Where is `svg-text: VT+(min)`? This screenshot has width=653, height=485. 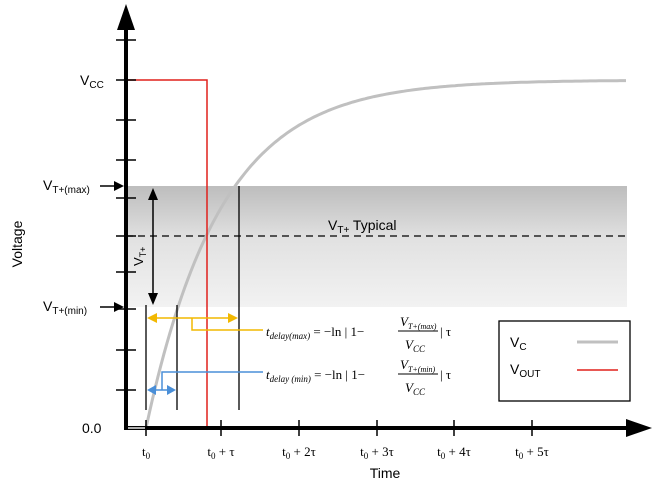 svg-text: VT+(min) is located at coordinates (417, 365).